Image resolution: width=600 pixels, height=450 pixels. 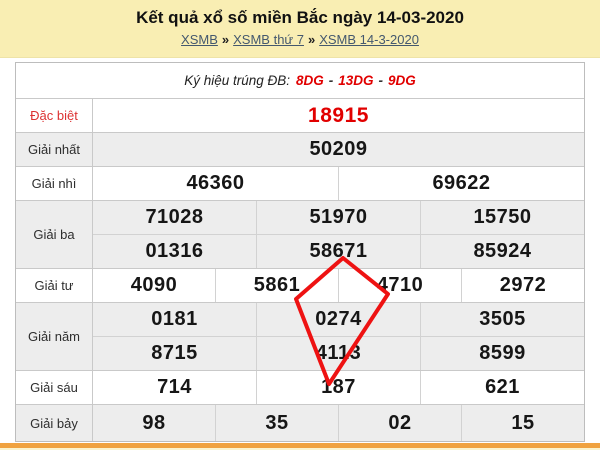 What do you see at coordinates (369, 39) in the screenshot?
I see `breadcrumb-link-xsmb-date: XSMB 14-3-2020` at bounding box center [369, 39].